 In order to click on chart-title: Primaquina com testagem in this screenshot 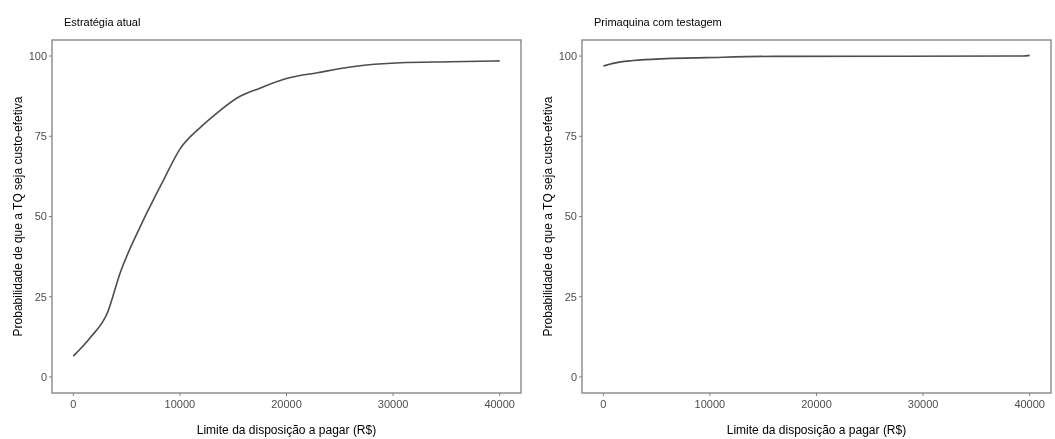, I will do `click(658, 22)`.